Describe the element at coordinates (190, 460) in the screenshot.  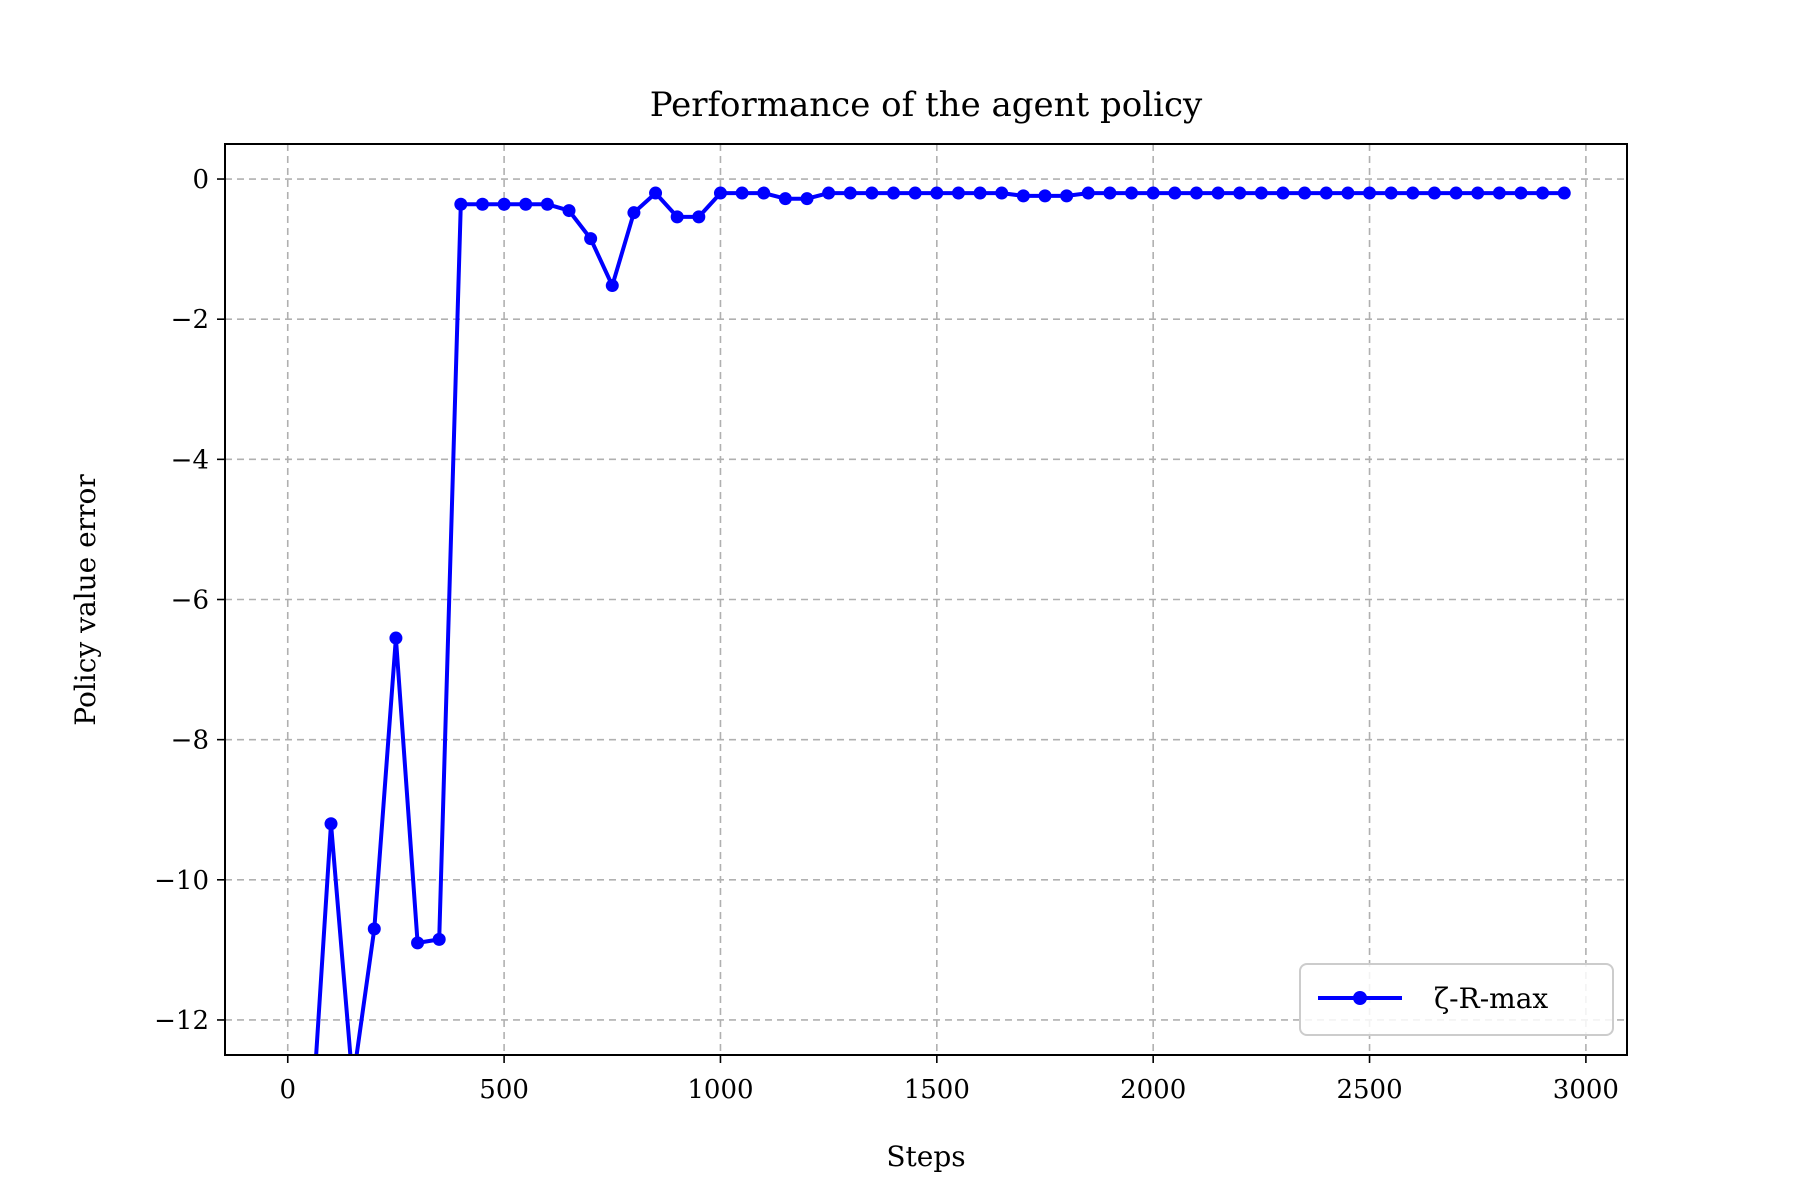
I see `y-tick-label: −4` at that location.